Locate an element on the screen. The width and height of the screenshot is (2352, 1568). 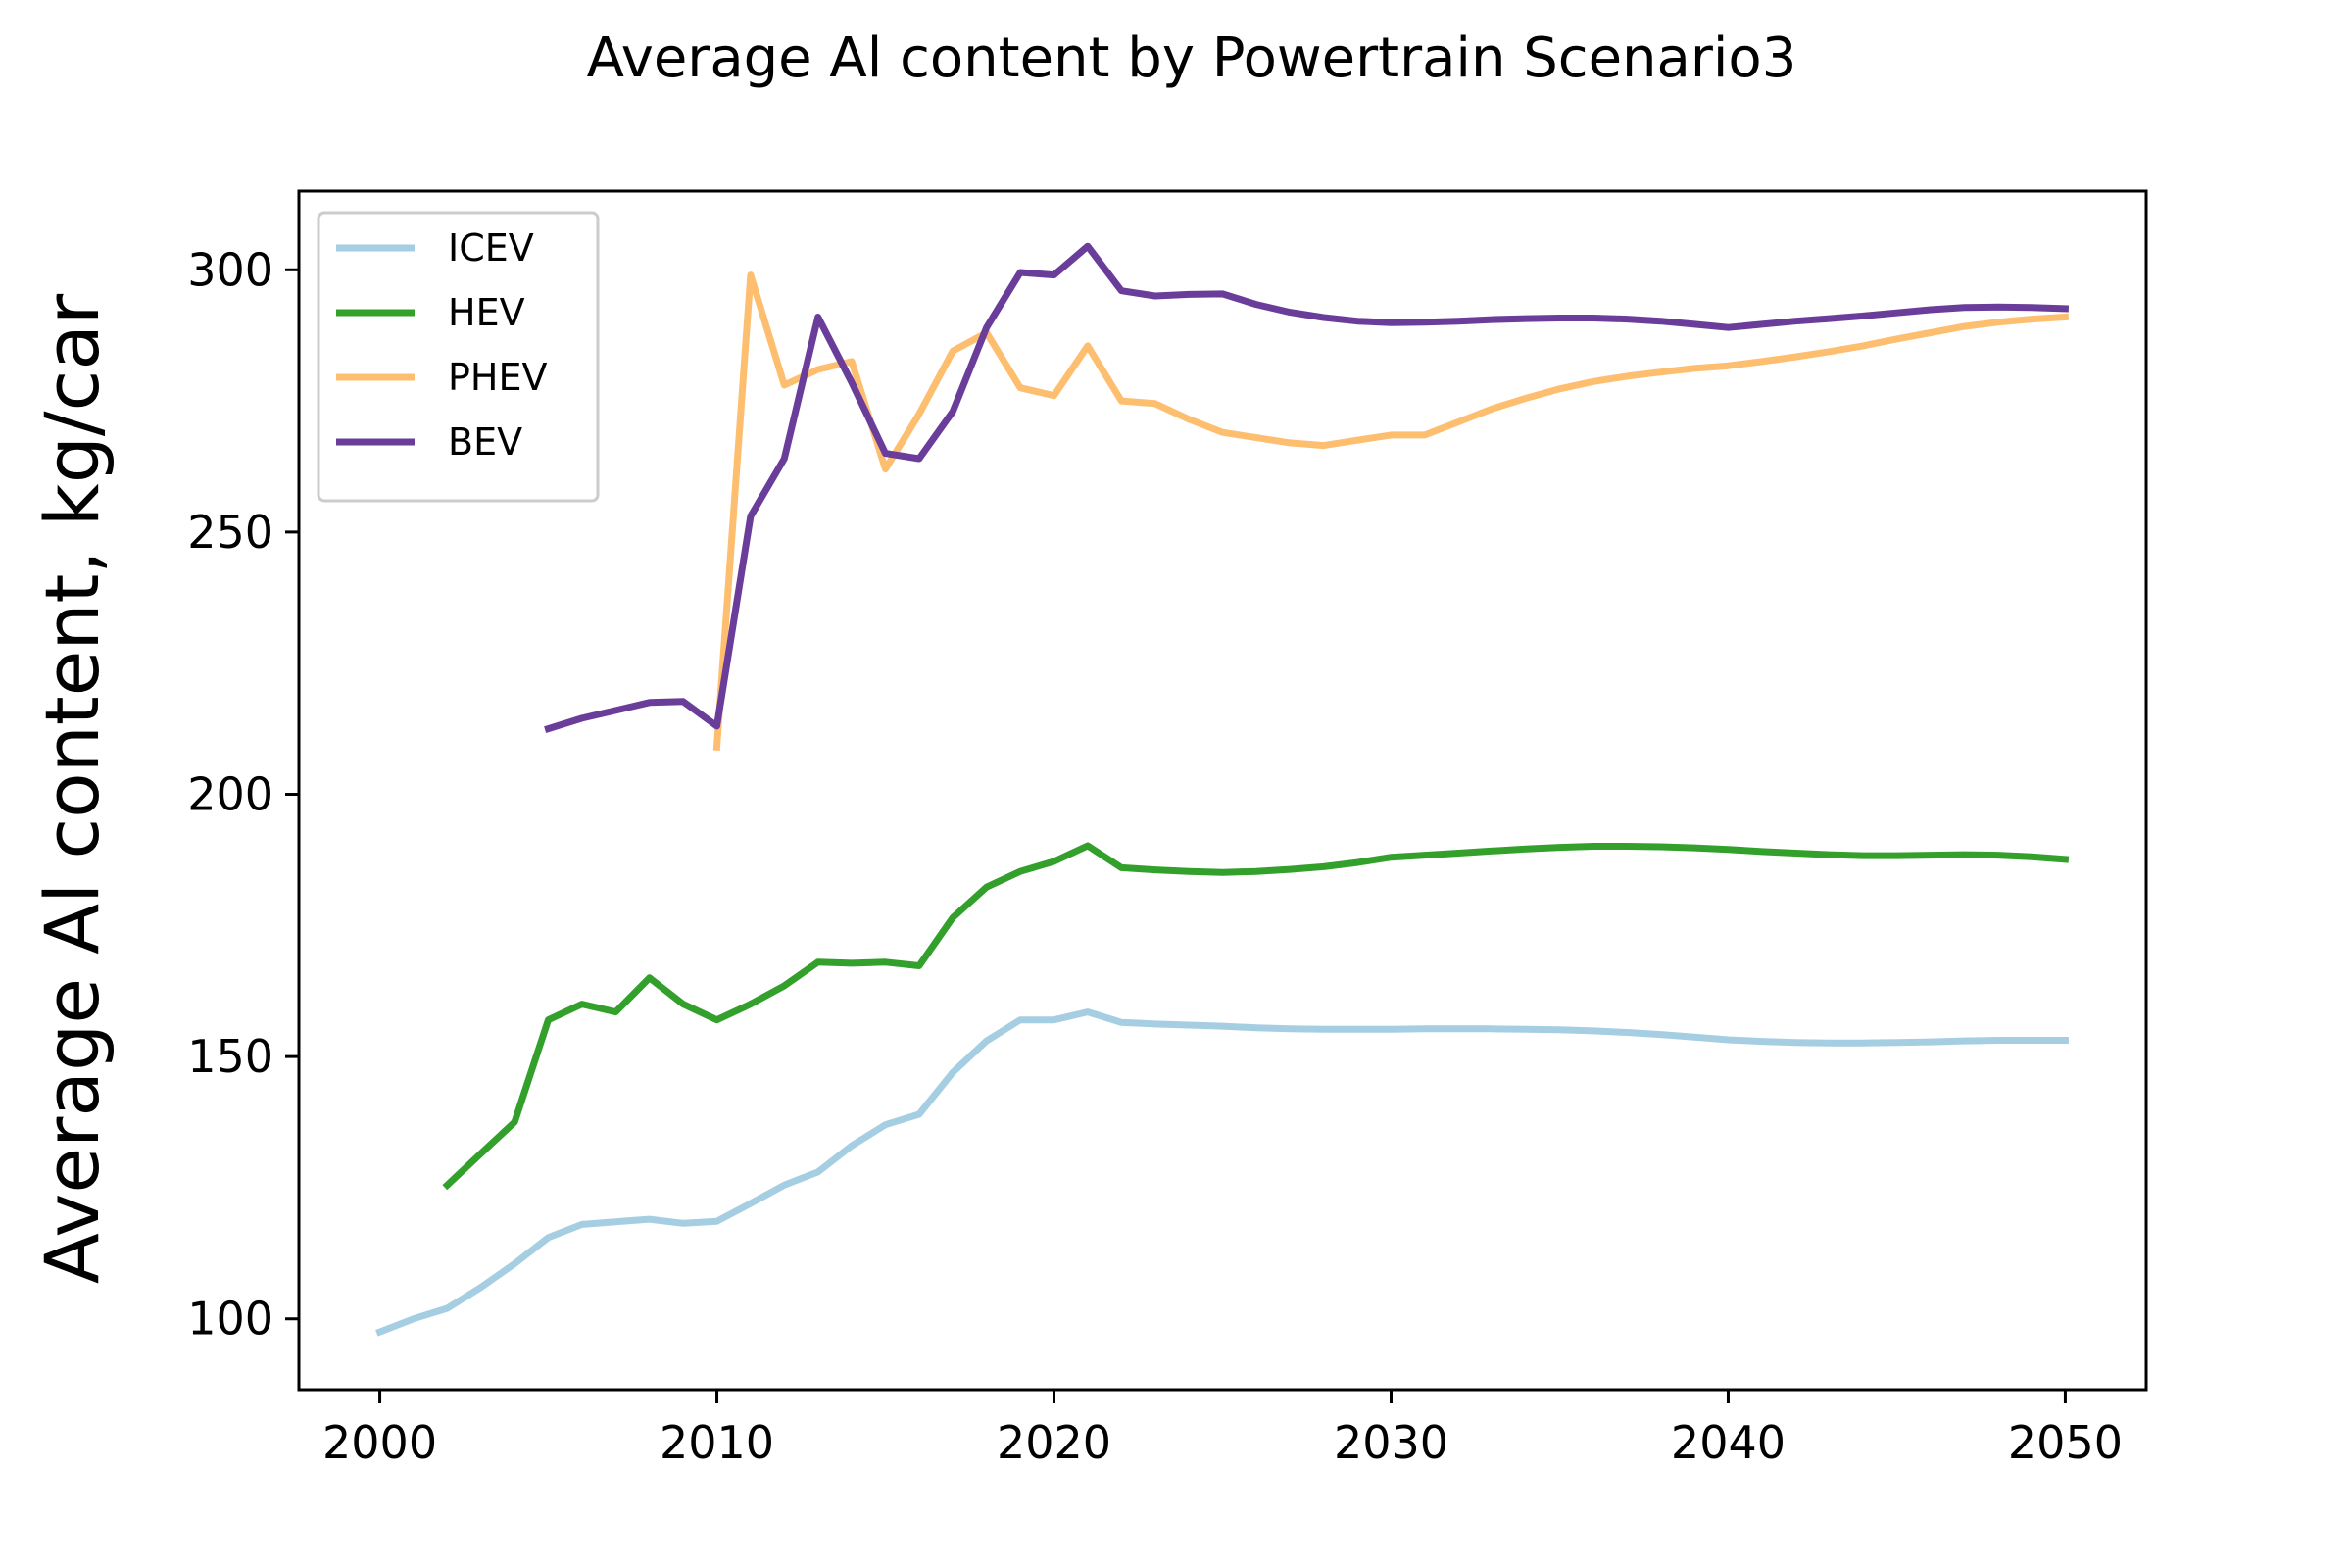
legend-box is located at coordinates (458, 357).